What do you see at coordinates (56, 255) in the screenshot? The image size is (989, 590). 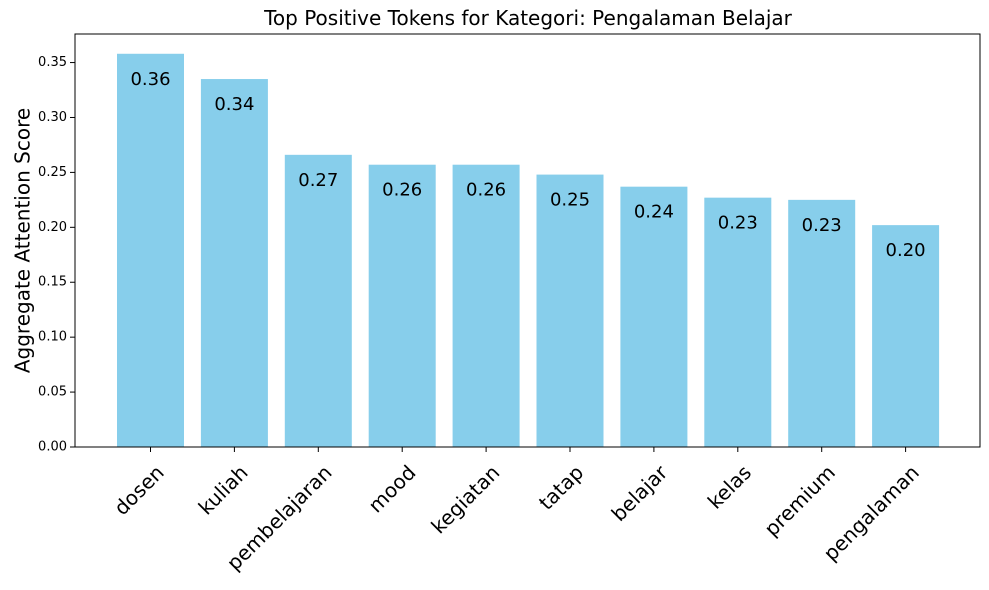 I see `y-axis: 0.00 0.05 0.10 0.15 0.20 0.25 0.30 0.35` at bounding box center [56, 255].